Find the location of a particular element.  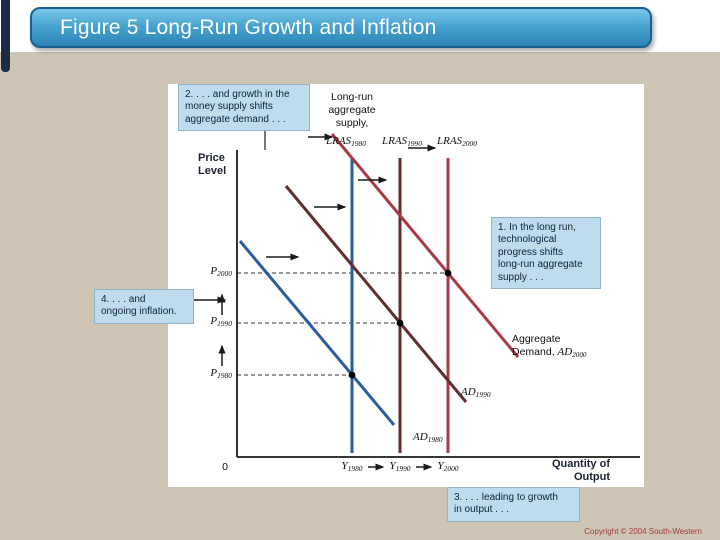

quantity-tick-2000: Y2000 is located at coordinates (448, 466).